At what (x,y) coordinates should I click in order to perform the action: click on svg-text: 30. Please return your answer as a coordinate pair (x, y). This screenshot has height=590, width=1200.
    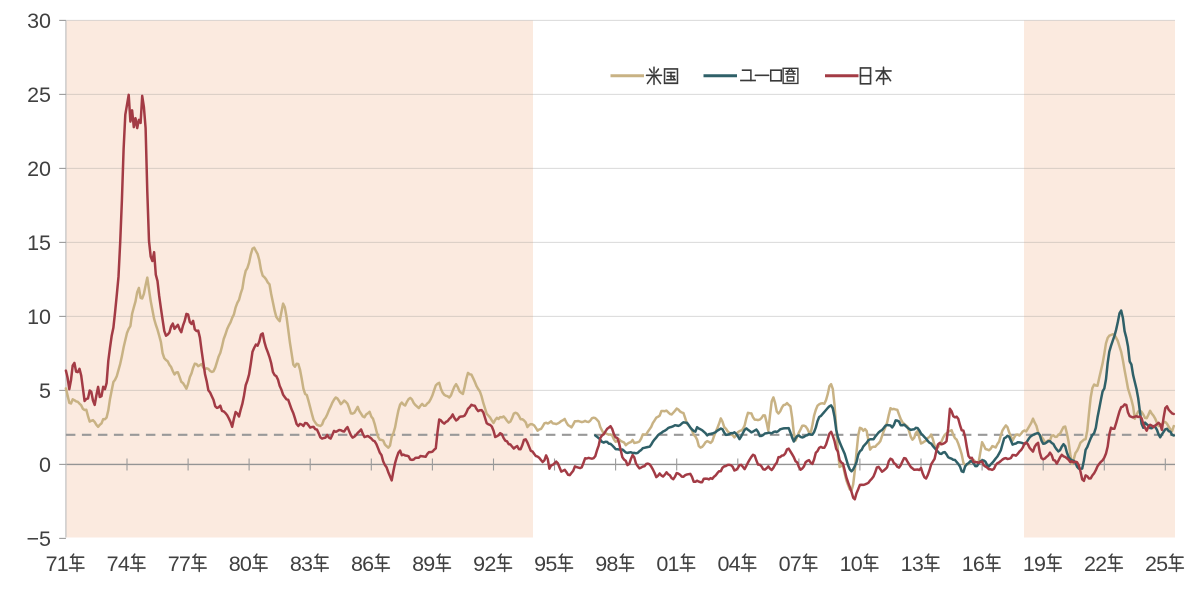
    Looking at the image, I should click on (39, 21).